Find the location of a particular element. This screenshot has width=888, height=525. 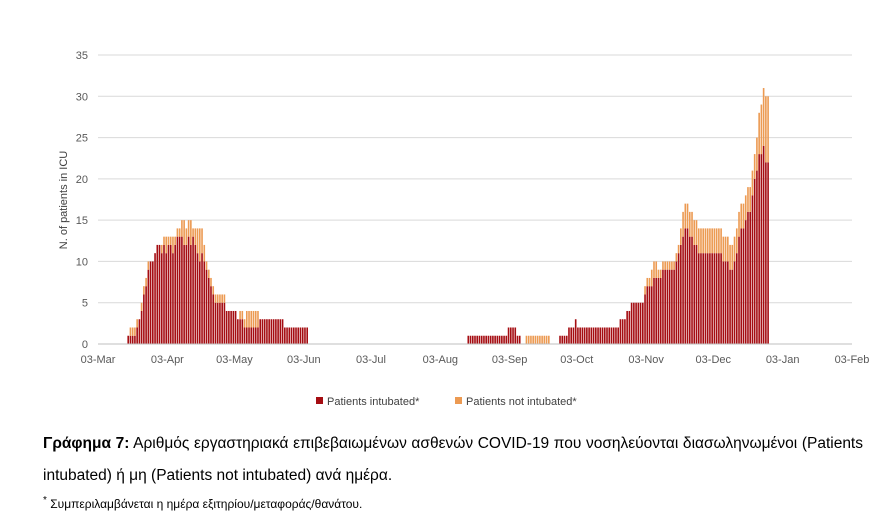

x-tick-label: 03-Nov is located at coordinates (646, 360).